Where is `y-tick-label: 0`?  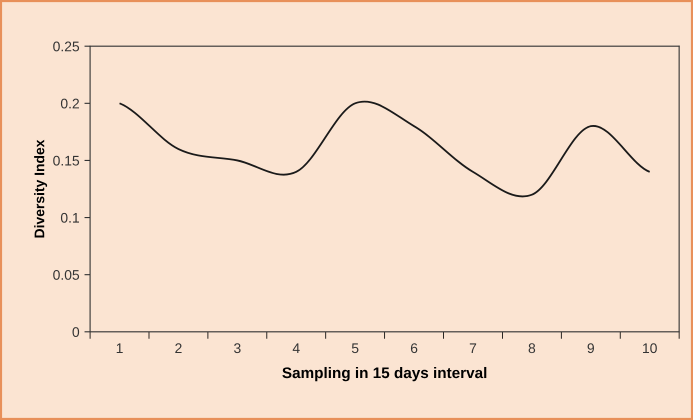 y-tick-label: 0 is located at coordinates (76, 332).